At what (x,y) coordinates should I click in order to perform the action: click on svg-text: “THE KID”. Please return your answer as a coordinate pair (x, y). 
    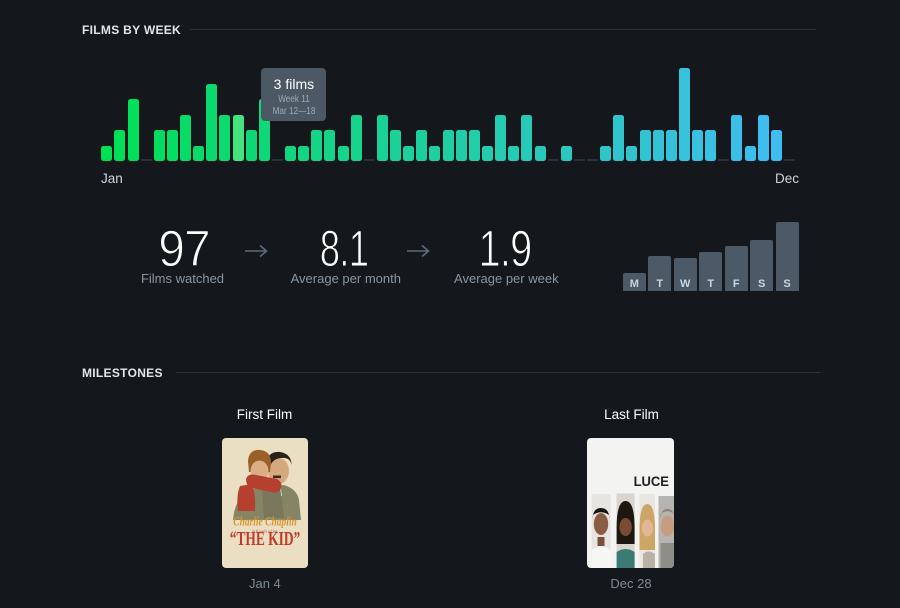
    Looking at the image, I should click on (265, 539).